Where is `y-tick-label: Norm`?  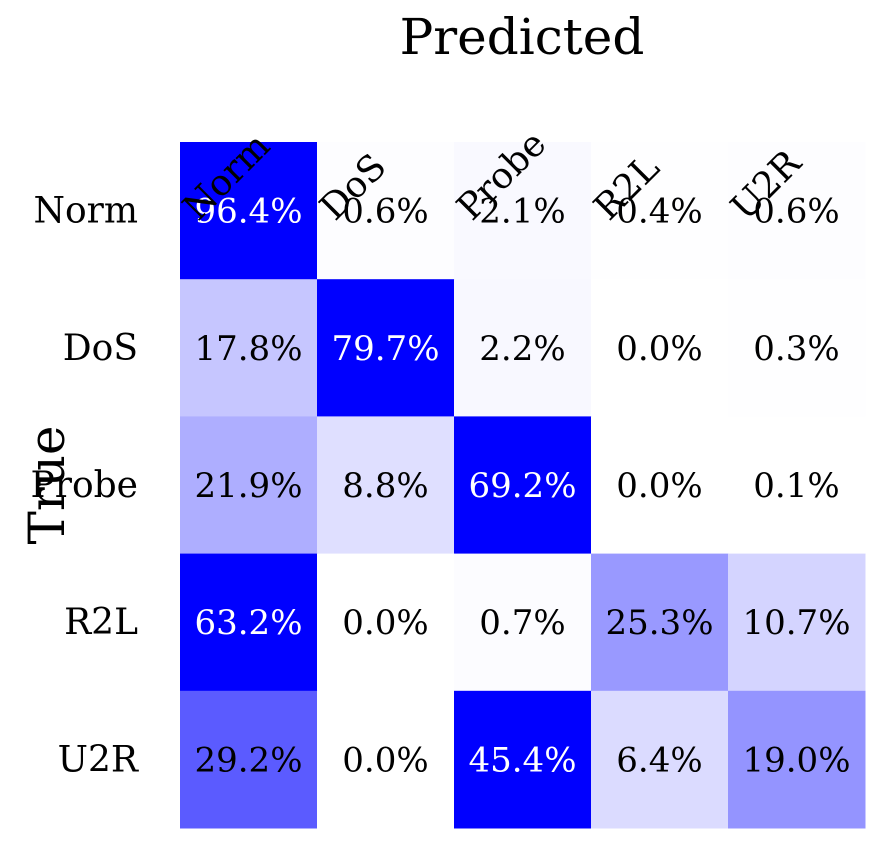 y-tick-label: Norm is located at coordinates (85, 211).